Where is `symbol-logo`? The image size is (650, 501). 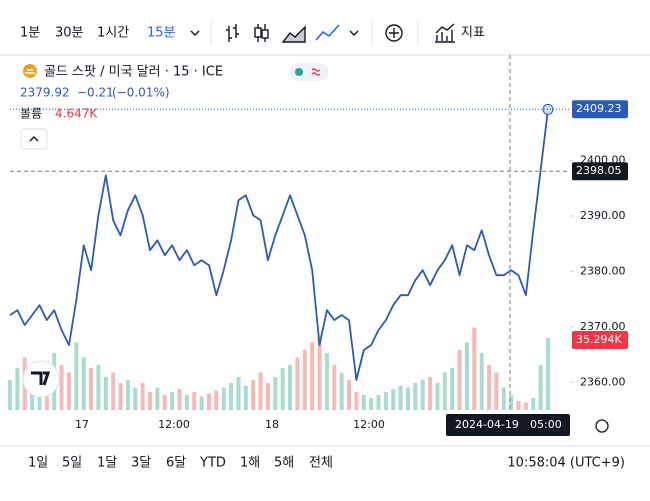
symbol-logo is located at coordinates (30, 71).